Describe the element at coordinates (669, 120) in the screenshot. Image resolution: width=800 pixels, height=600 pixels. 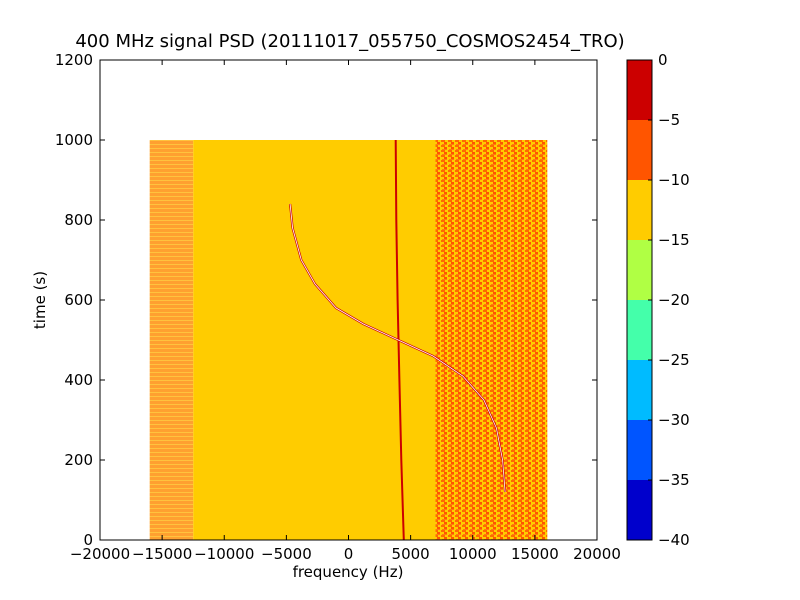
I see `colorbar-tick-label: −5` at that location.